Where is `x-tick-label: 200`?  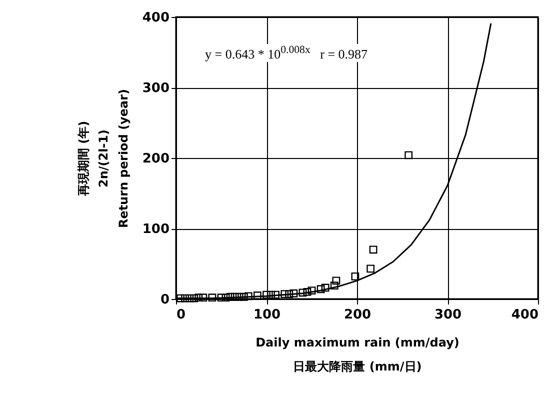 x-tick-label: 200 is located at coordinates (358, 315).